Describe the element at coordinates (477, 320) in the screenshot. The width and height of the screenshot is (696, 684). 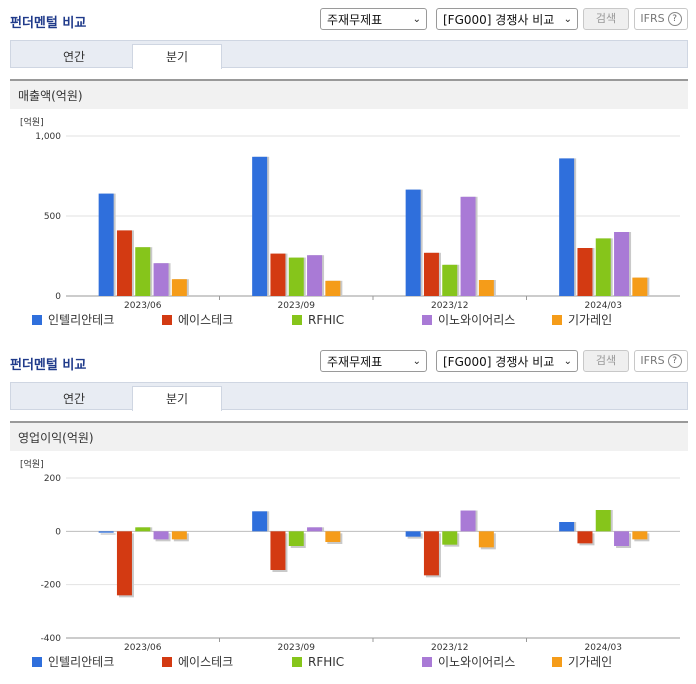
I see `legend-label: 이노와이어리스` at that location.